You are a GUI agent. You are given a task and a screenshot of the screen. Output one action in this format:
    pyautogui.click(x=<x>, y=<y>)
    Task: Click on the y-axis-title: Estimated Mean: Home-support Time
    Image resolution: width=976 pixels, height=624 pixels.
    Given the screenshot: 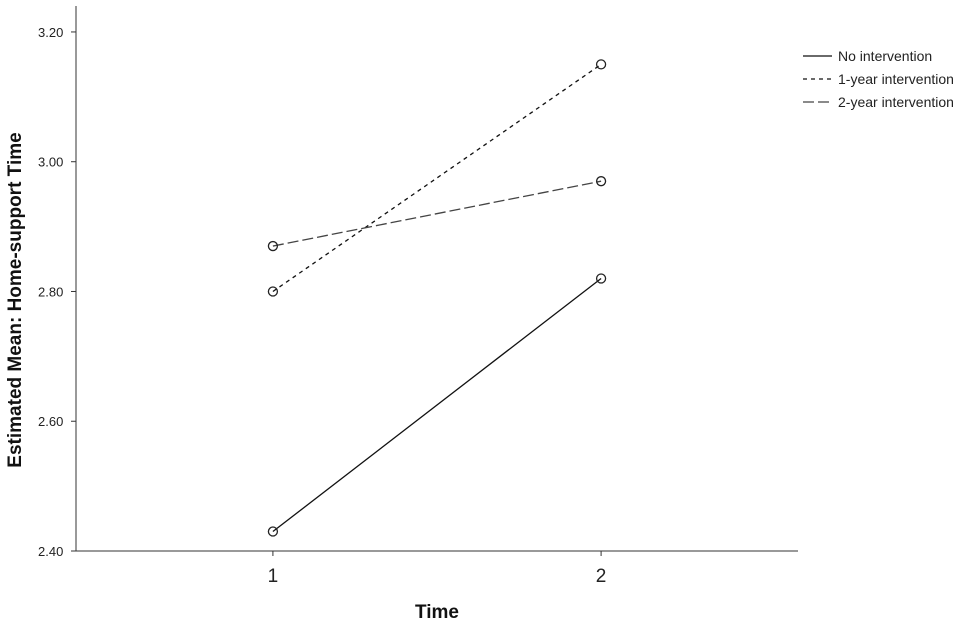 What is the action you would take?
    pyautogui.click(x=15, y=299)
    